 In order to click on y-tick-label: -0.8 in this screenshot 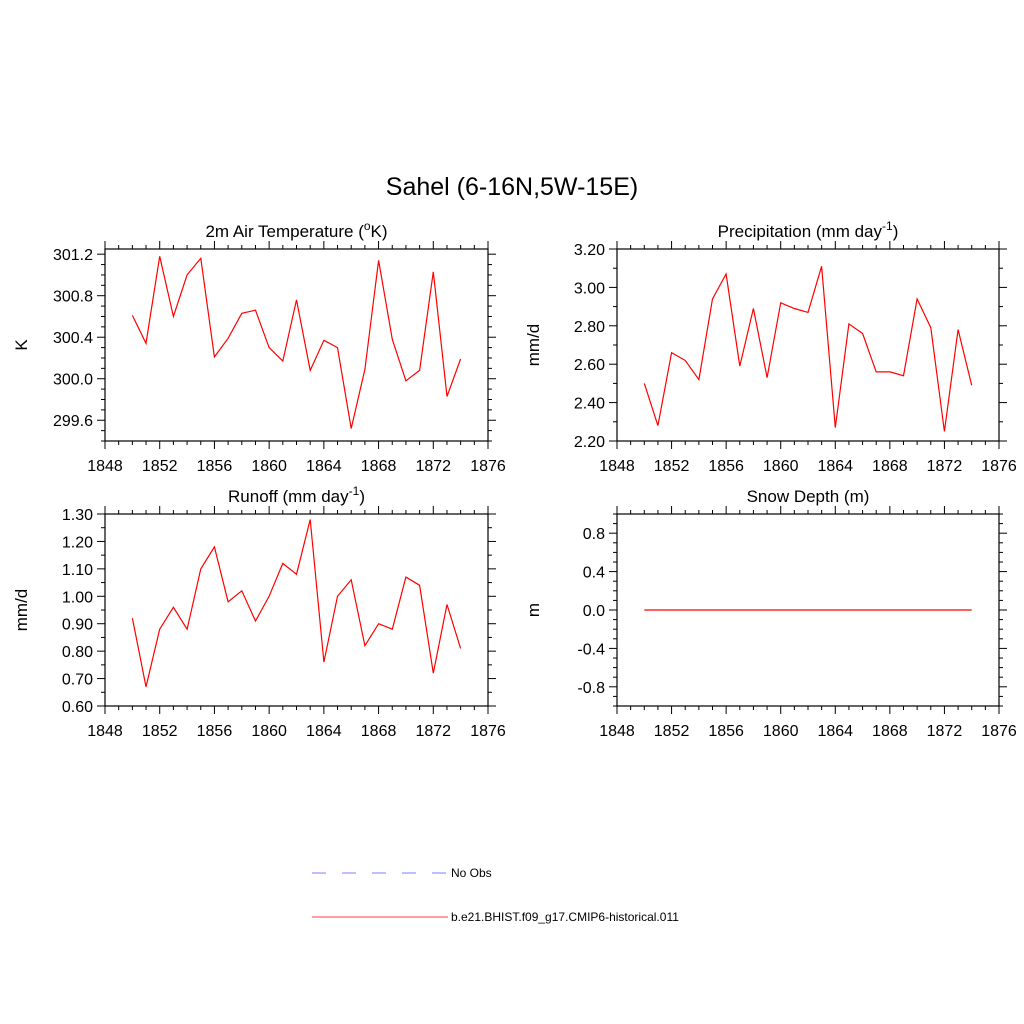, I will do `click(591, 688)`.